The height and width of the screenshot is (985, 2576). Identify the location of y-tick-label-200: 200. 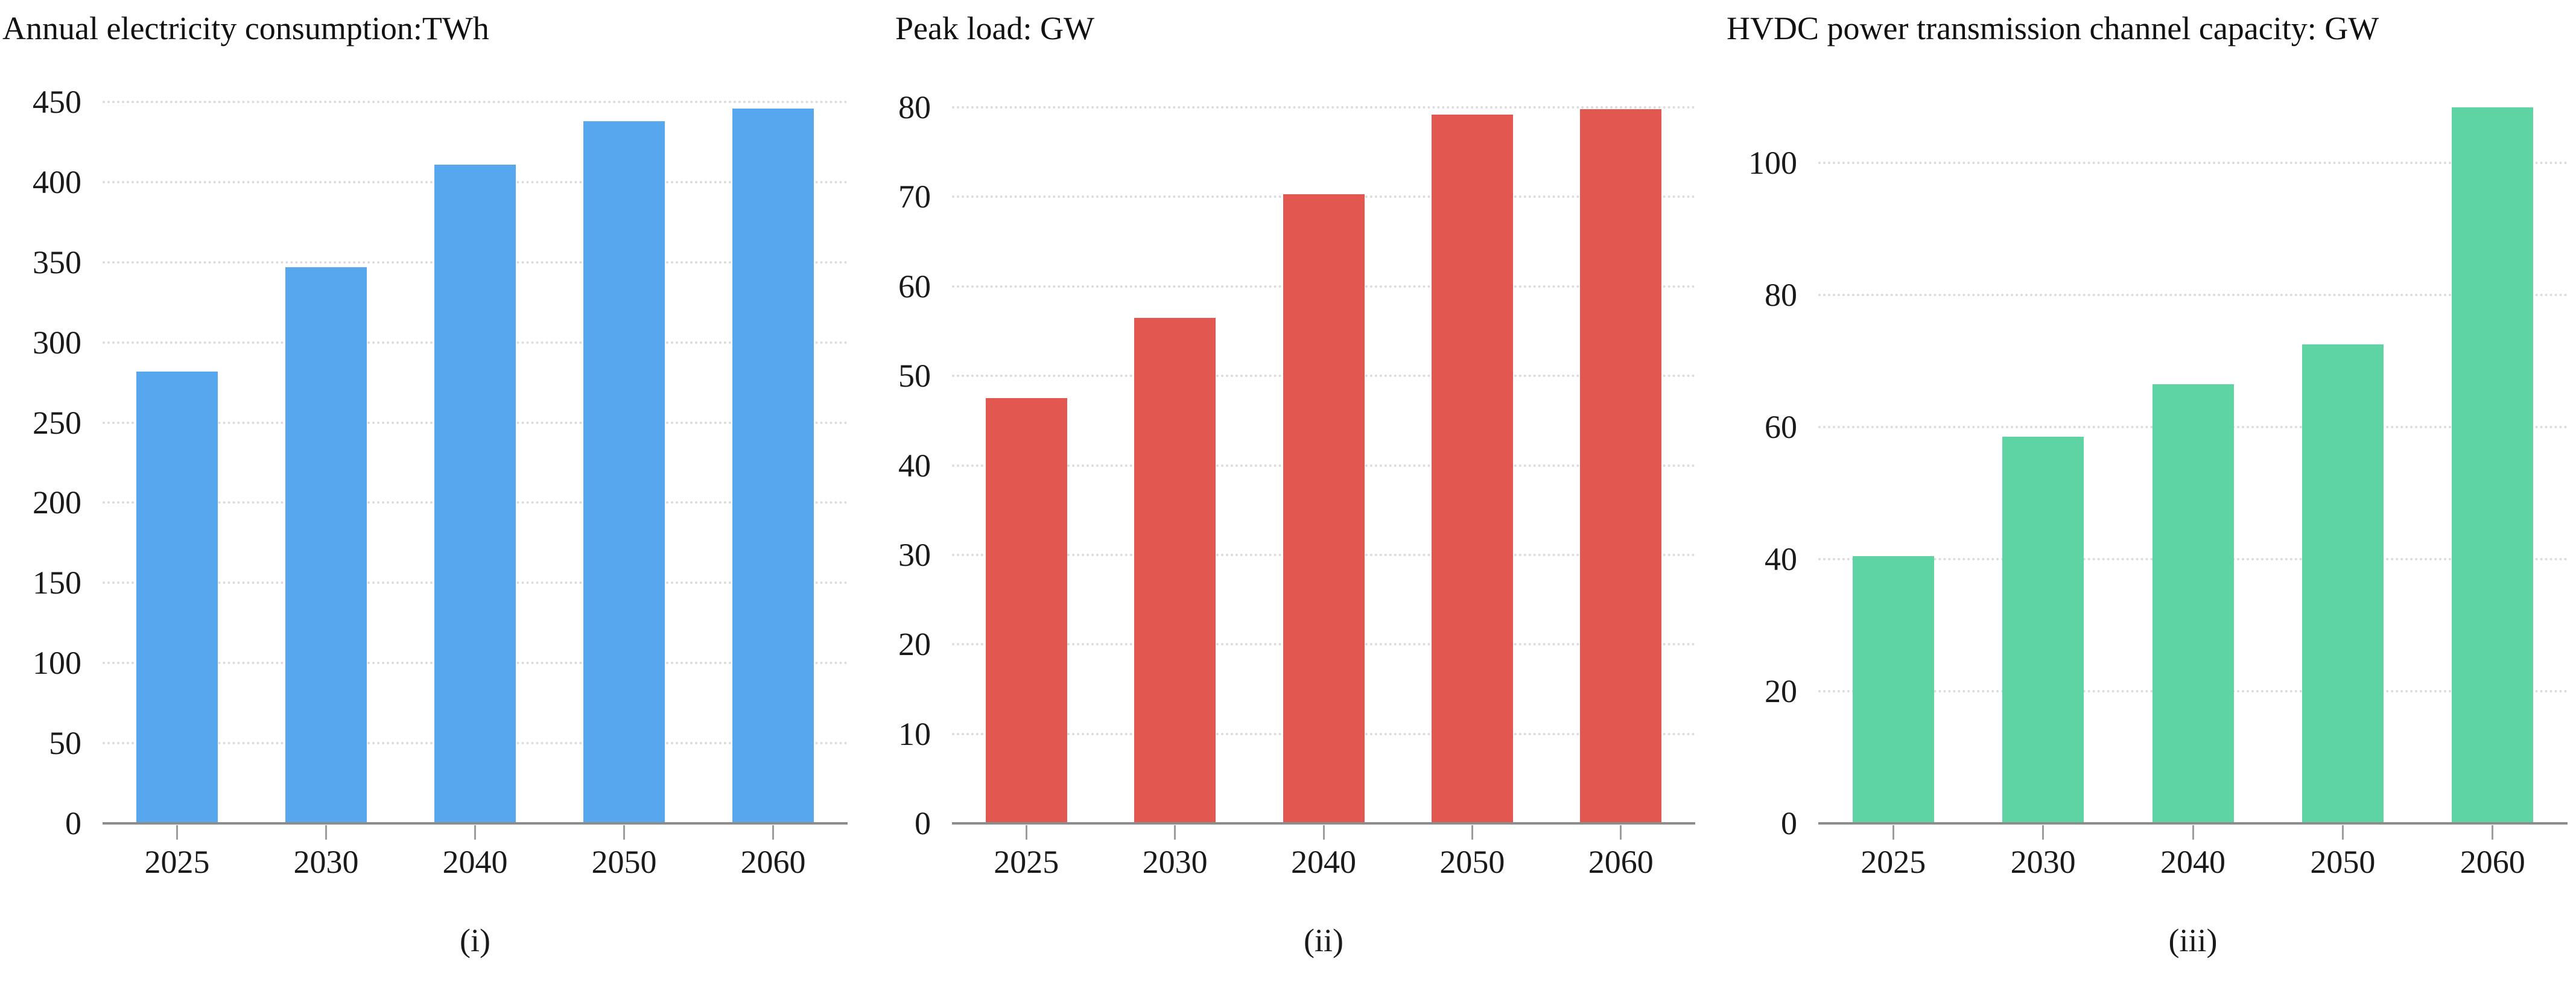
(57, 502).